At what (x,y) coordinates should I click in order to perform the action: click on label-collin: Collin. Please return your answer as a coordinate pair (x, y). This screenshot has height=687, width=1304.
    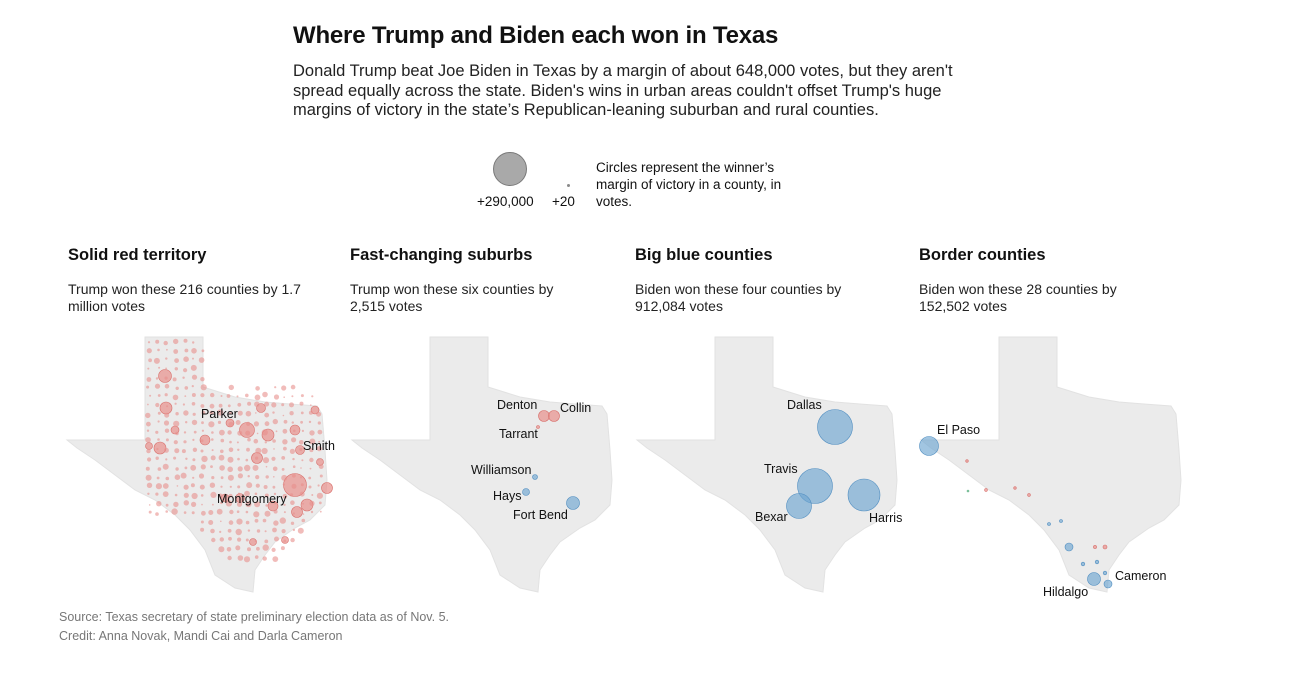
    Looking at the image, I should click on (575, 408).